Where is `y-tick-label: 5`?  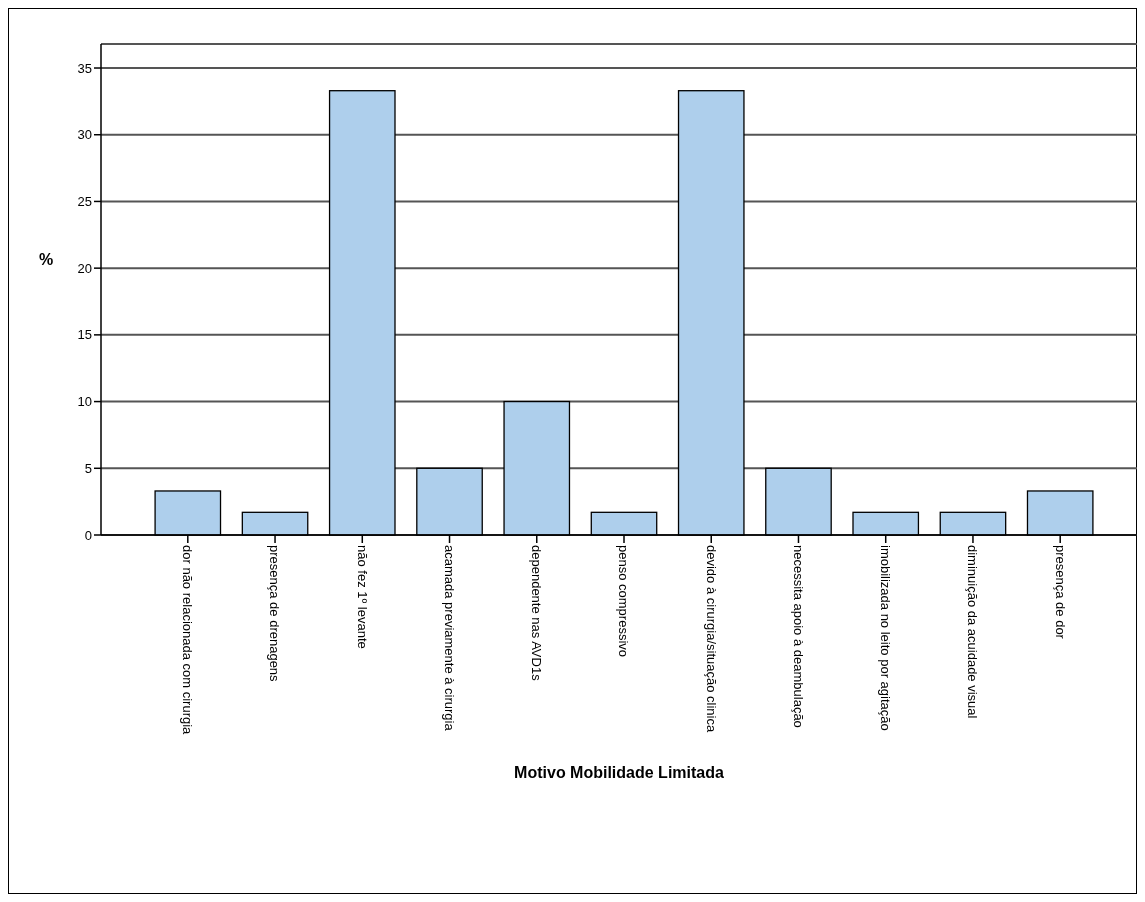 y-tick-label: 5 is located at coordinates (88, 468).